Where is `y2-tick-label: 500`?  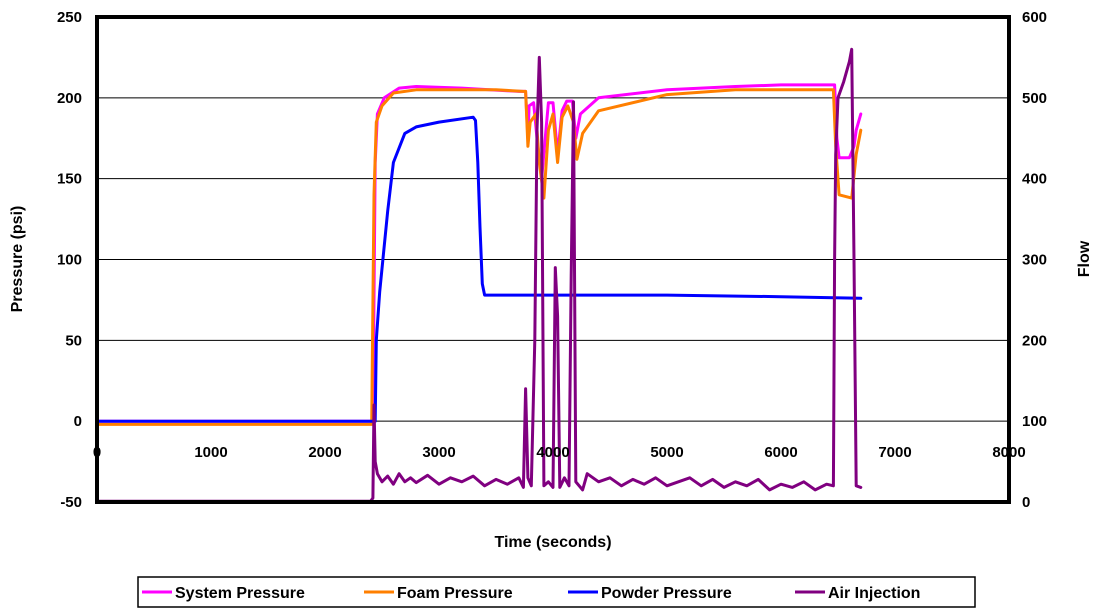 y2-tick-label: 500 is located at coordinates (1034, 98).